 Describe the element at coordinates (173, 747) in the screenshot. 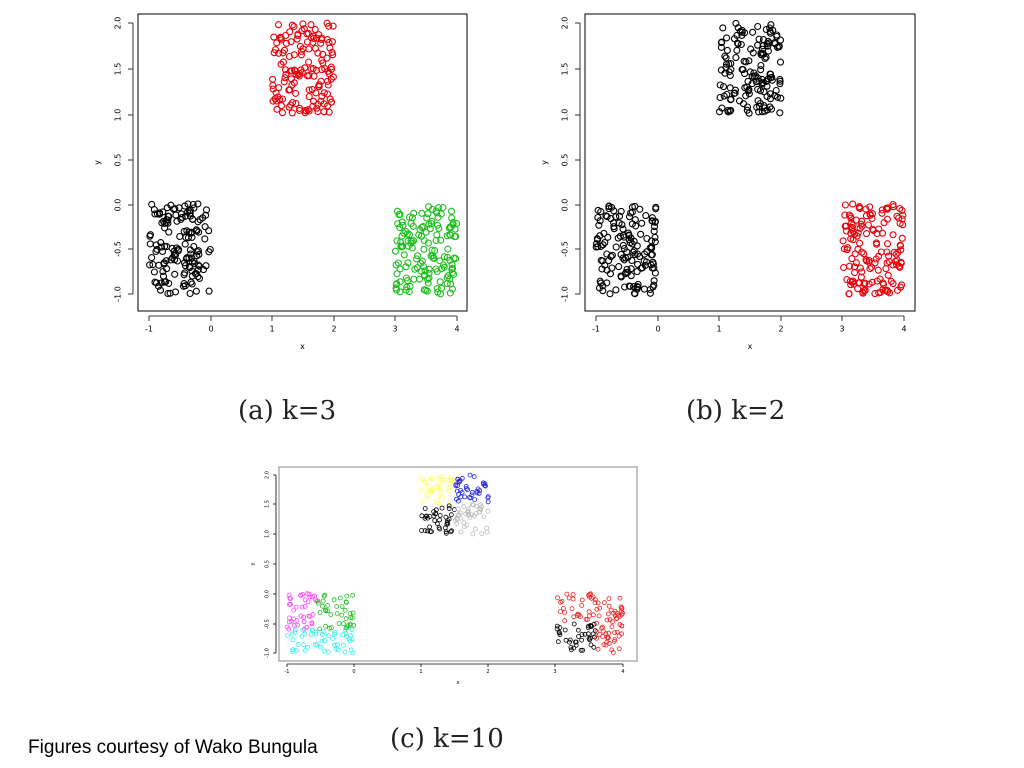

I see `credit-text: Figures courtesy of Wako Bungula` at that location.